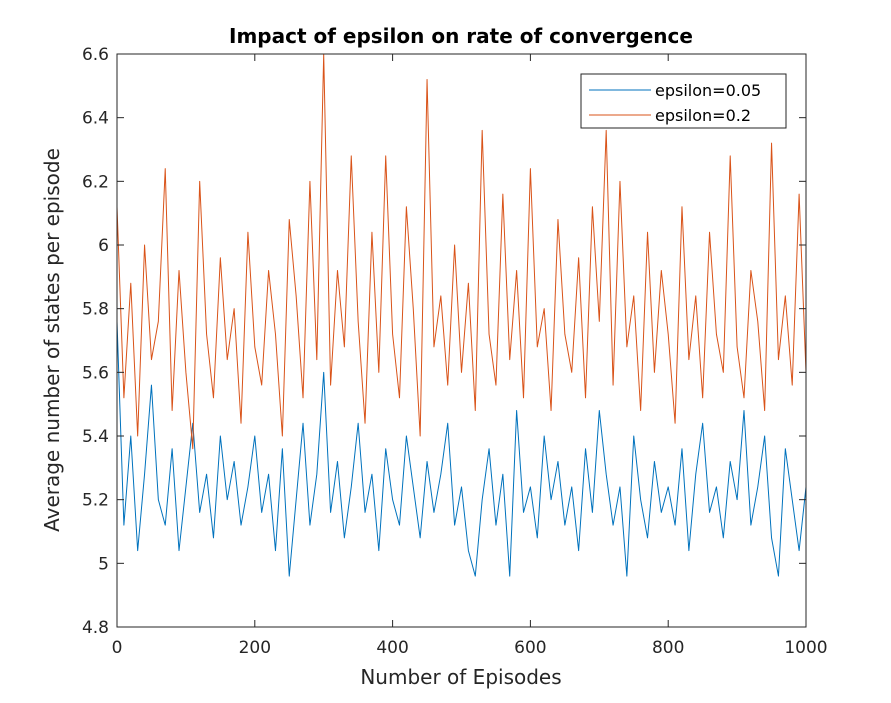 This screenshot has height=703, width=891. I want to click on legend-label-epsilon-0.05: epsilon=0.05, so click(708, 90).